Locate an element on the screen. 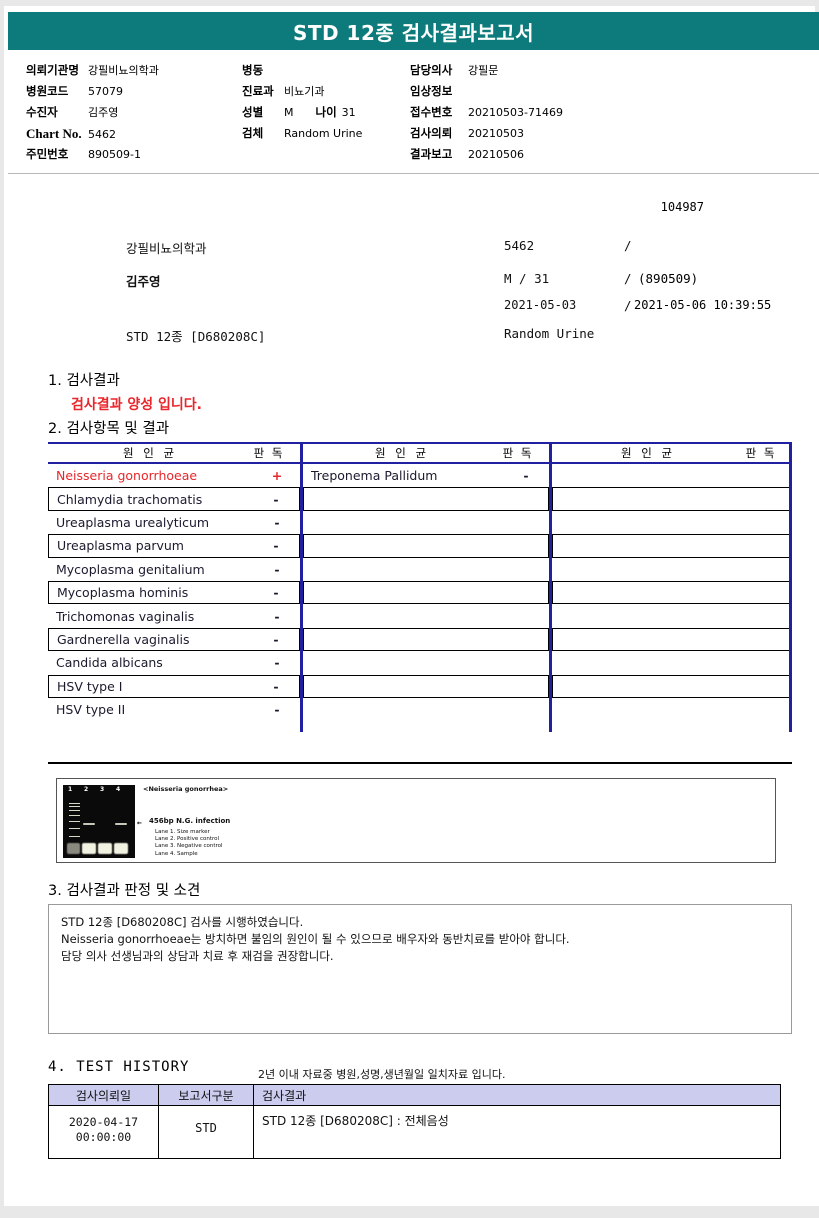  summary-birth-date: (890509) is located at coordinates (668, 278).